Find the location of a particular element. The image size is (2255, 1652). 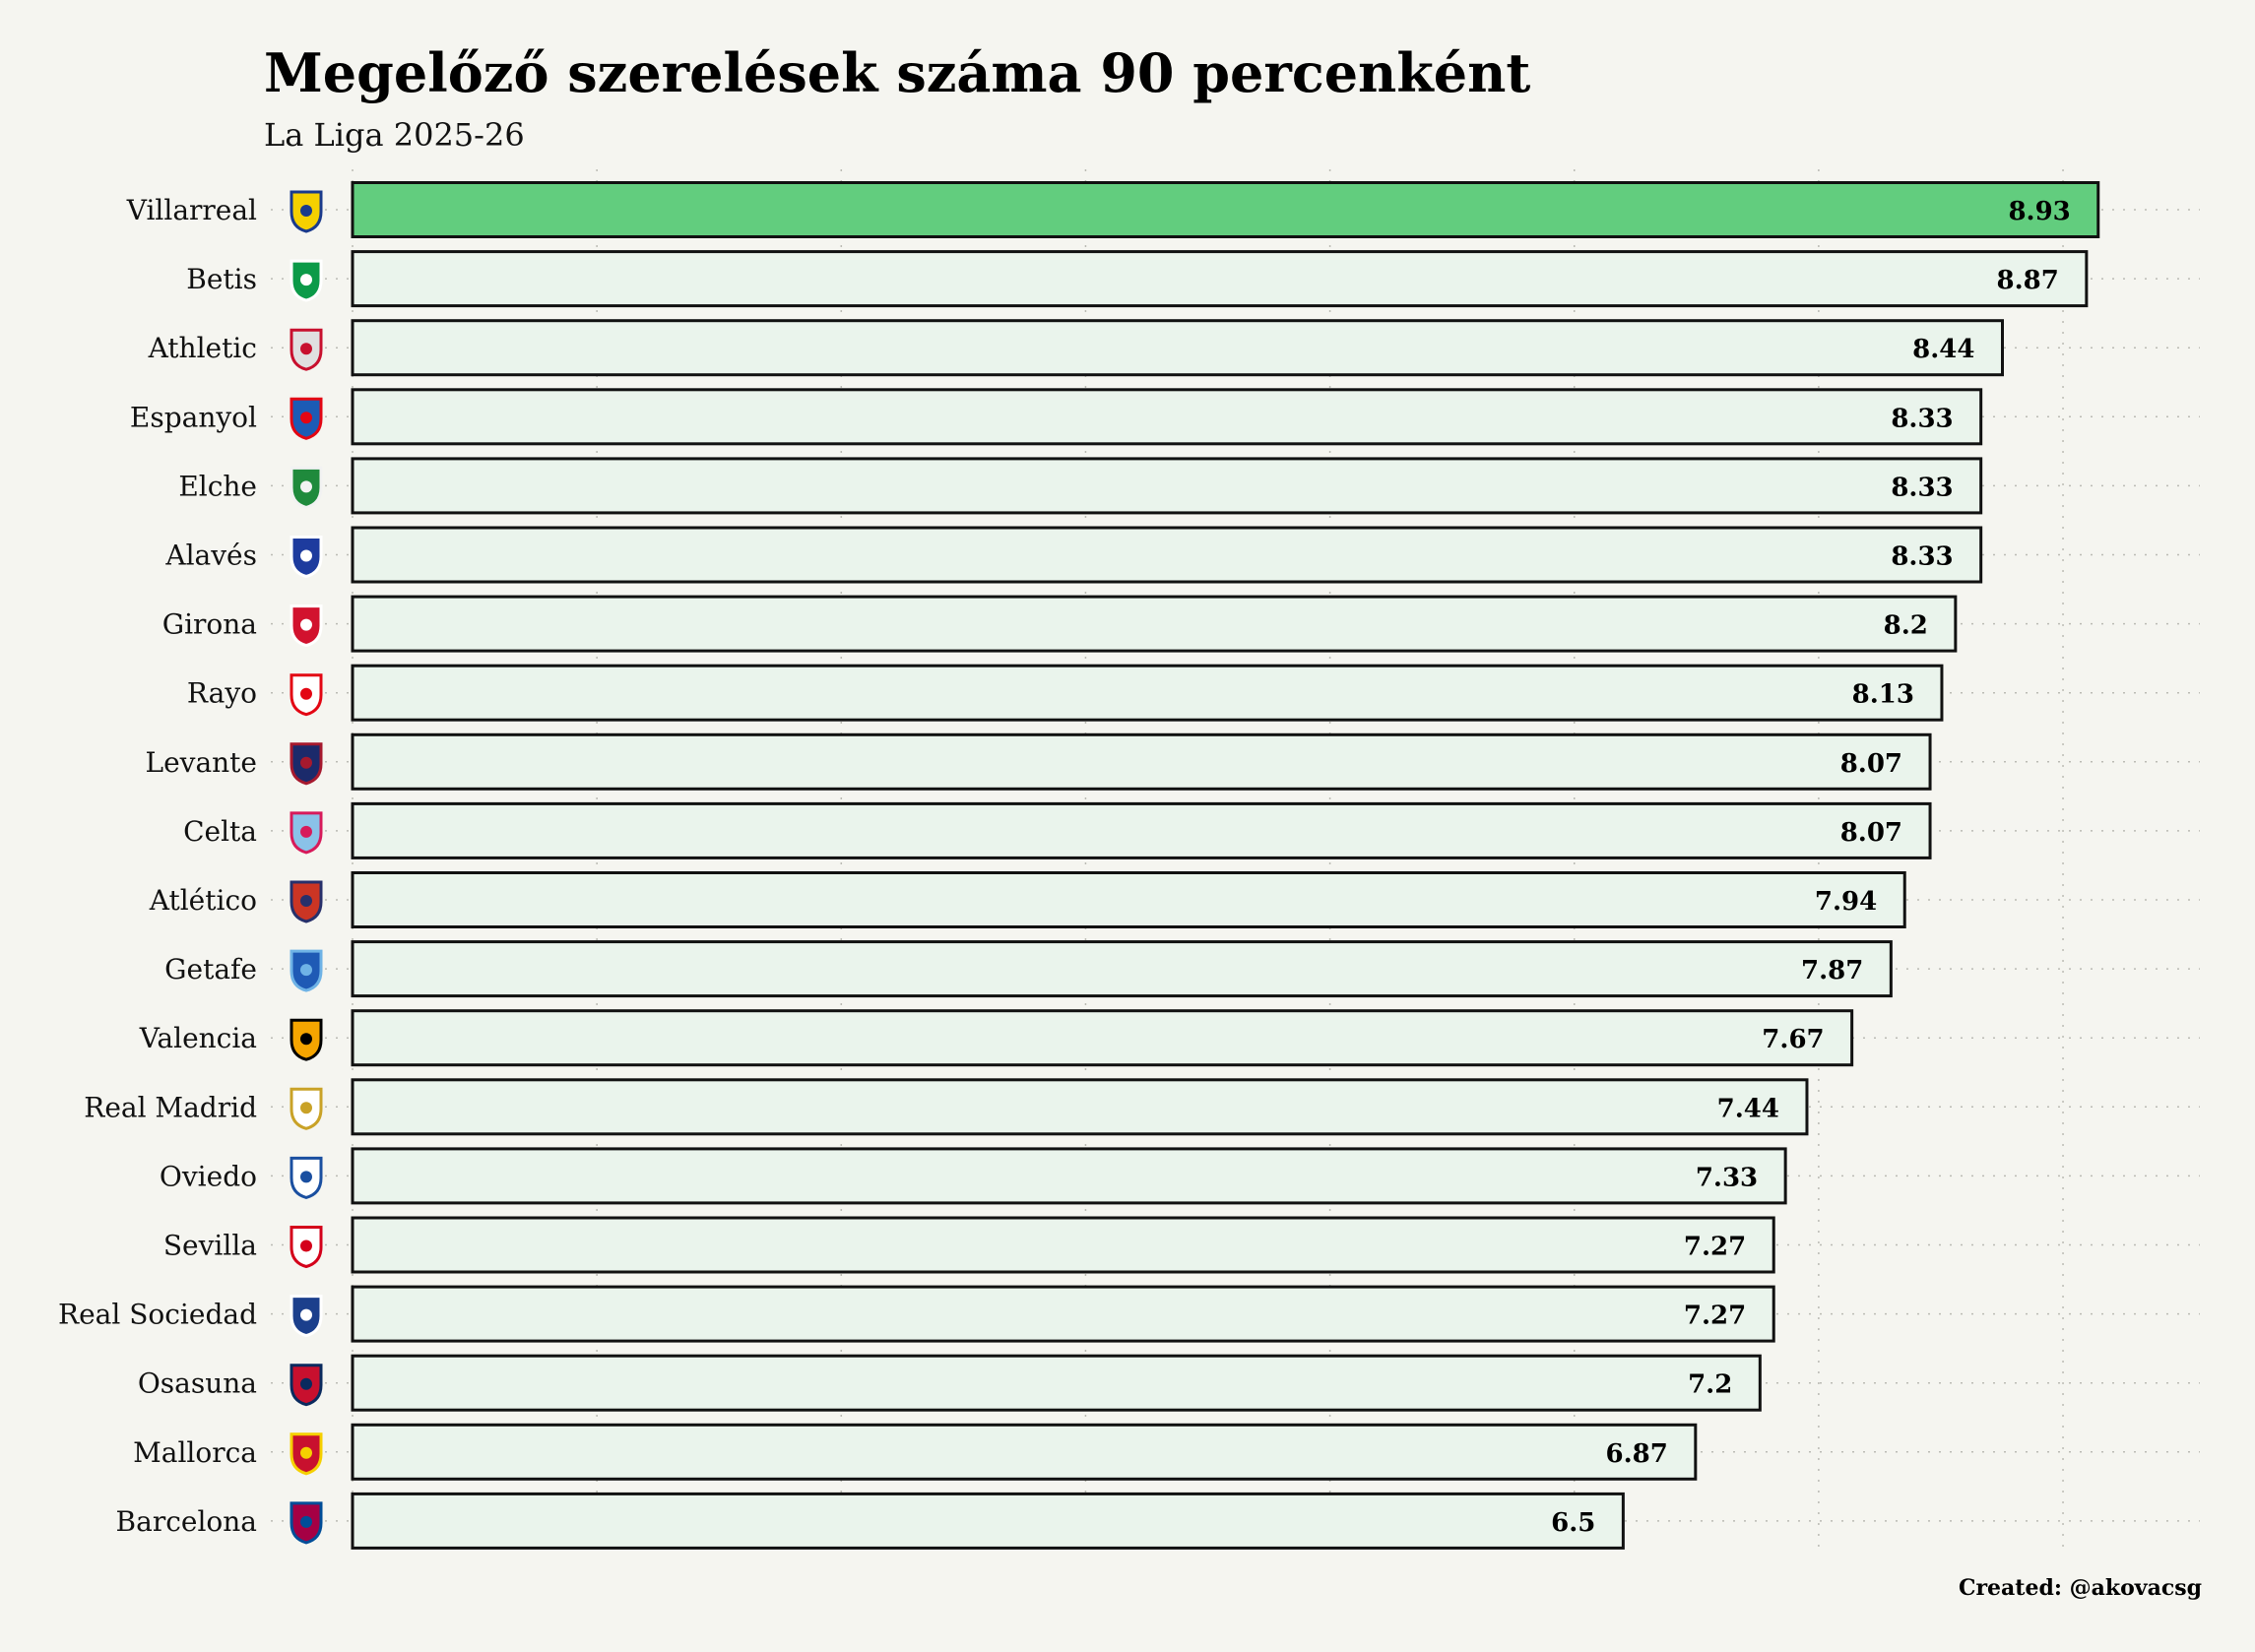

team-label: Valencia is located at coordinates (198, 1038).